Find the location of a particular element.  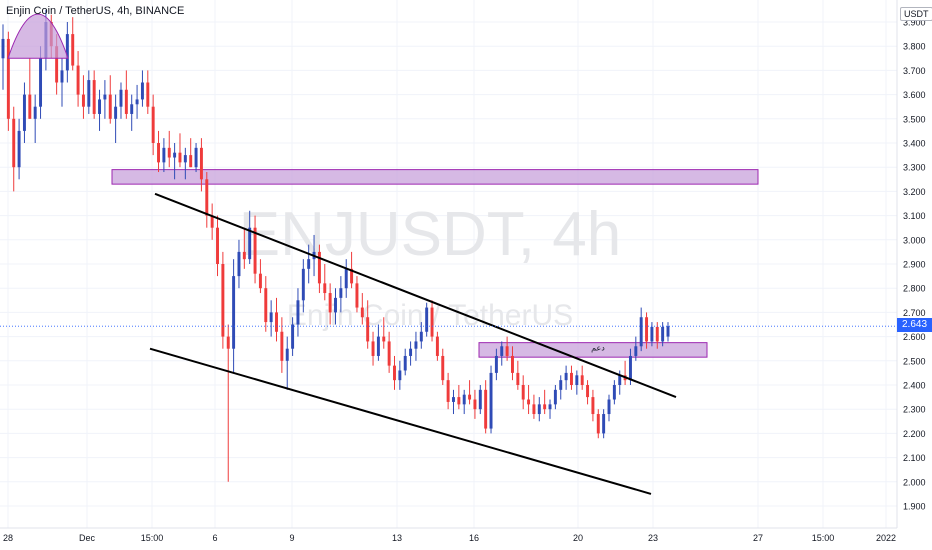

price-tick-label: 3.800 is located at coordinates (914, 47).